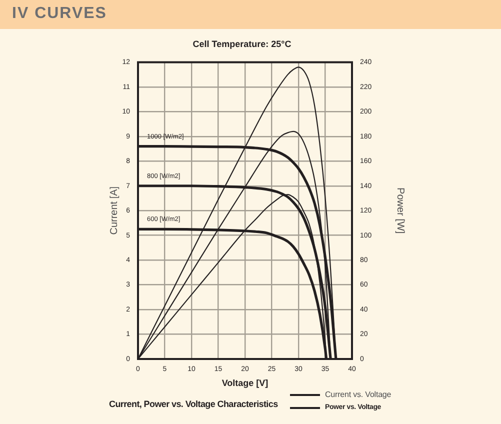 This screenshot has height=424, width=501. What do you see at coordinates (242, 44) in the screenshot?
I see `chart-subtitle: Cell Temperature: 25°C` at bounding box center [242, 44].